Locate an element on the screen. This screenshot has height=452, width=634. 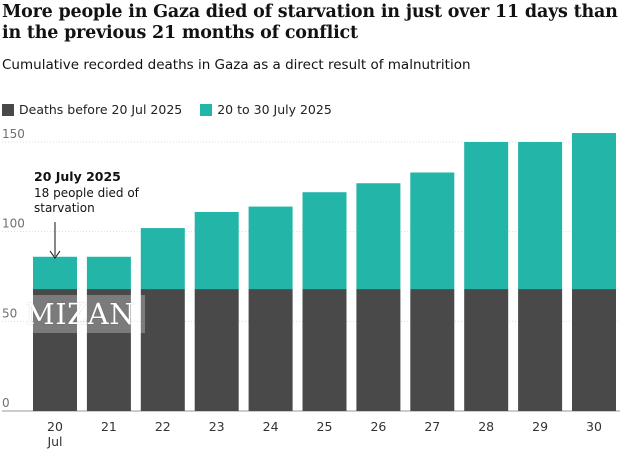
x-tick-label-30: 30 is located at coordinates (594, 426).